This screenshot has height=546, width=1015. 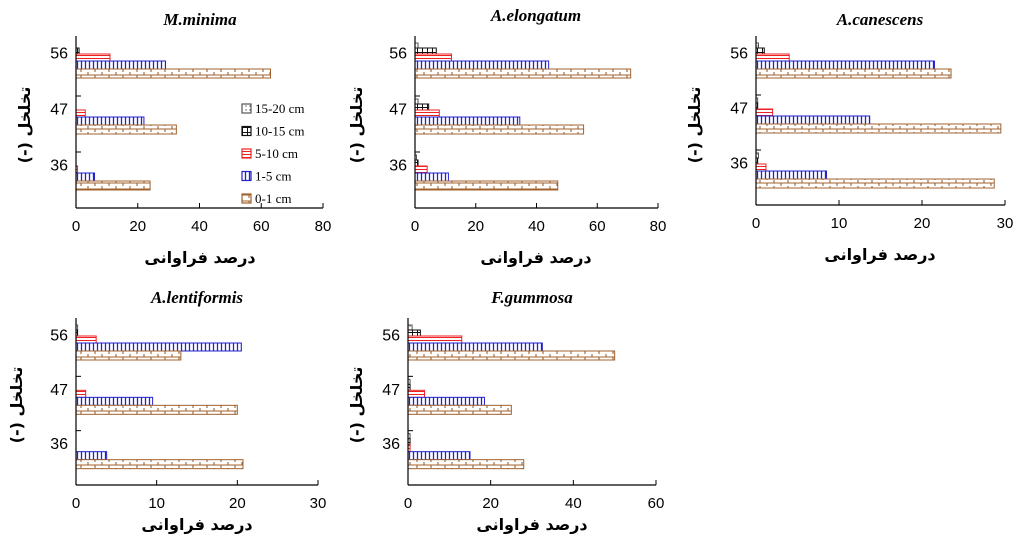 What do you see at coordinates (279, 108) in the screenshot?
I see `legend-label: 15-20 cm` at bounding box center [279, 108].